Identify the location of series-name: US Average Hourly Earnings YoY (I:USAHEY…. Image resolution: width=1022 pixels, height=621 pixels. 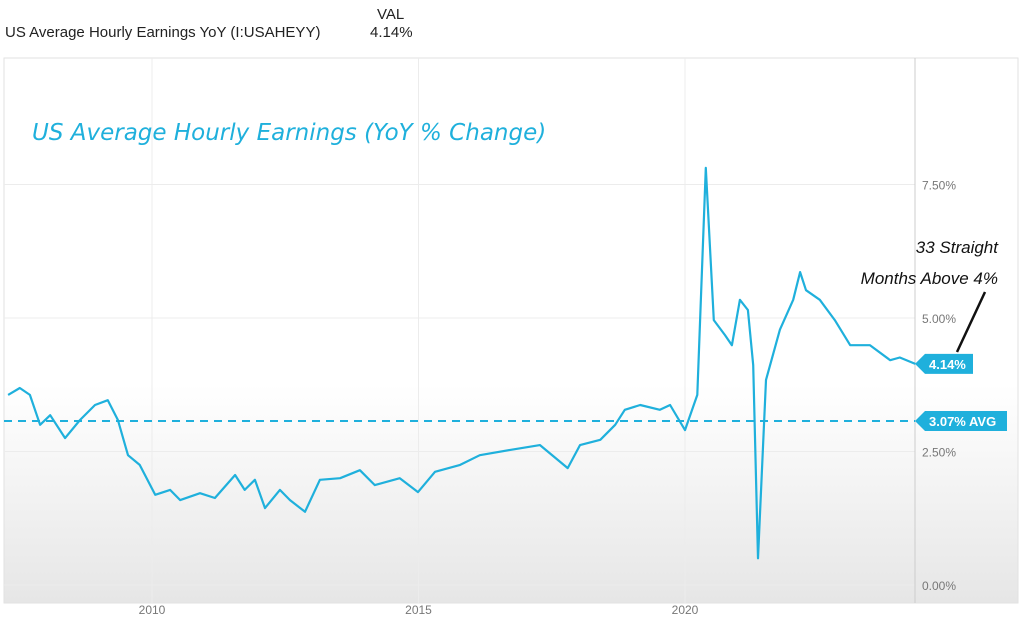
(163, 32).